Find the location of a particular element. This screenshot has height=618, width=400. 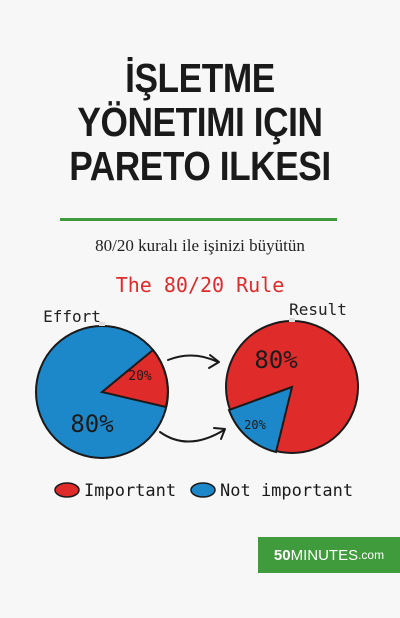

legend-important-swatch is located at coordinates (67, 490).